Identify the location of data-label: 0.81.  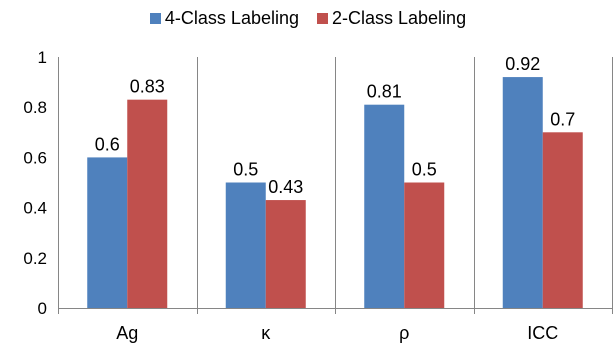
(384, 92).